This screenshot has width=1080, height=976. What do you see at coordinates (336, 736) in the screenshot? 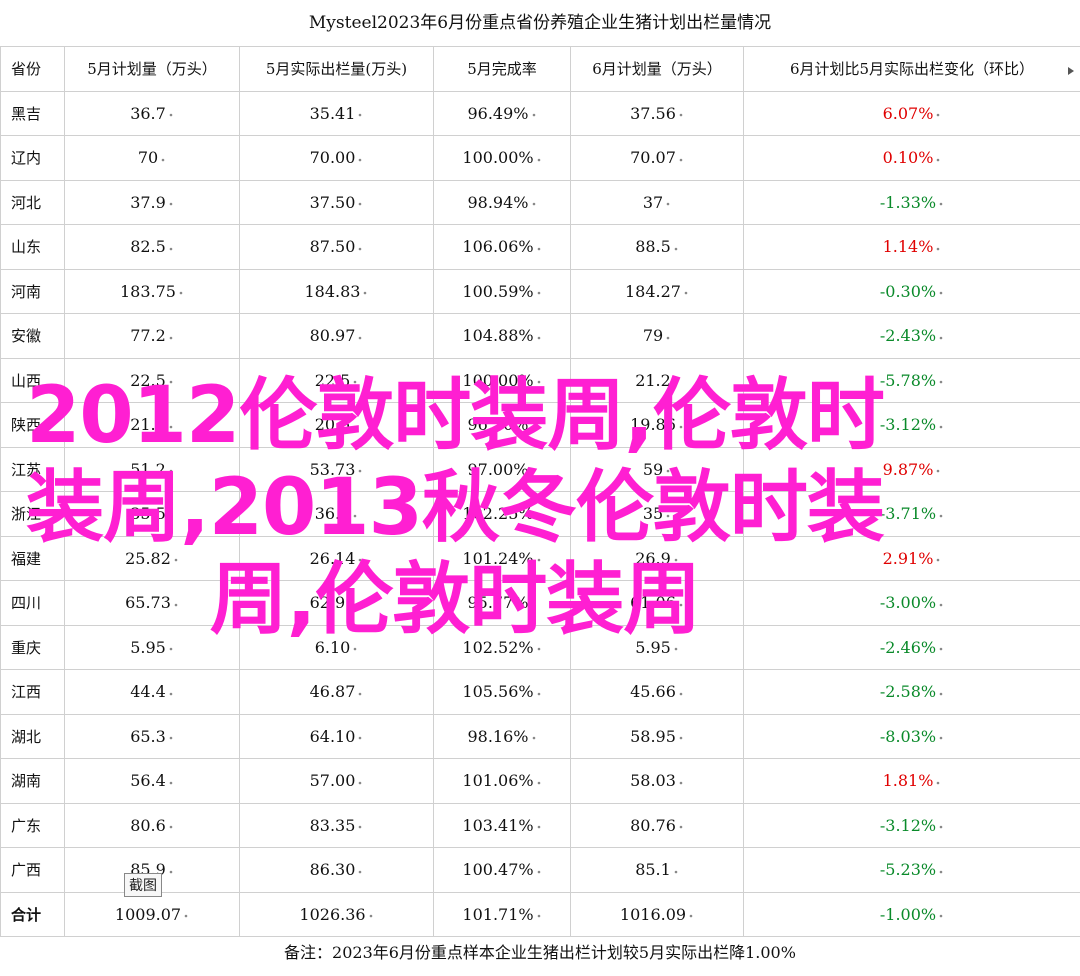
I see `cell-may-actual: 64.10` at bounding box center [336, 736].